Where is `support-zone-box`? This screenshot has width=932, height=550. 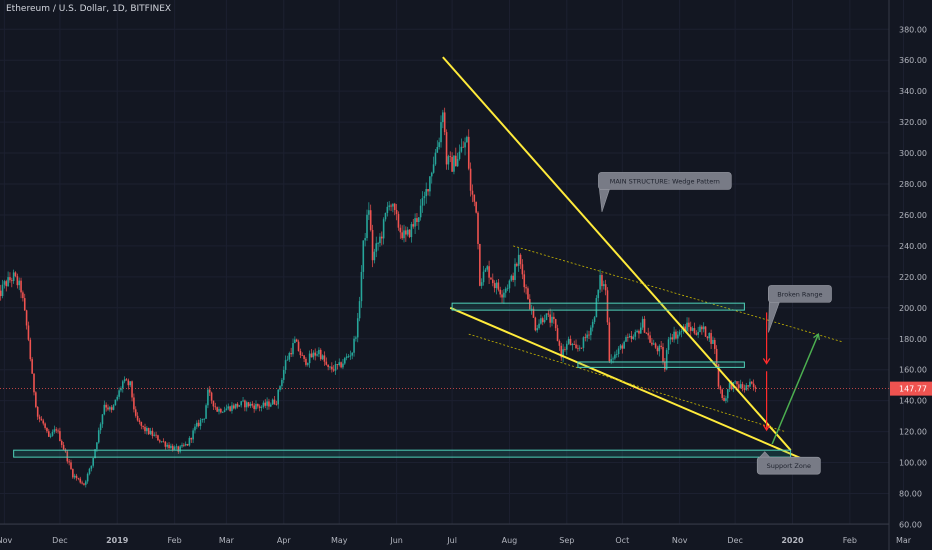
support-zone-box is located at coordinates (402, 453).